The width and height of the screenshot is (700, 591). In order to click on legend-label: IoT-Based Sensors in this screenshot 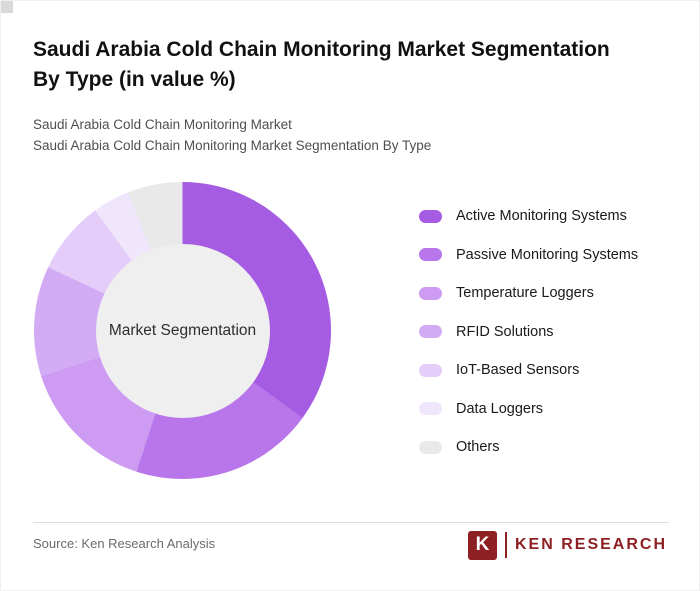, I will do `click(518, 370)`.